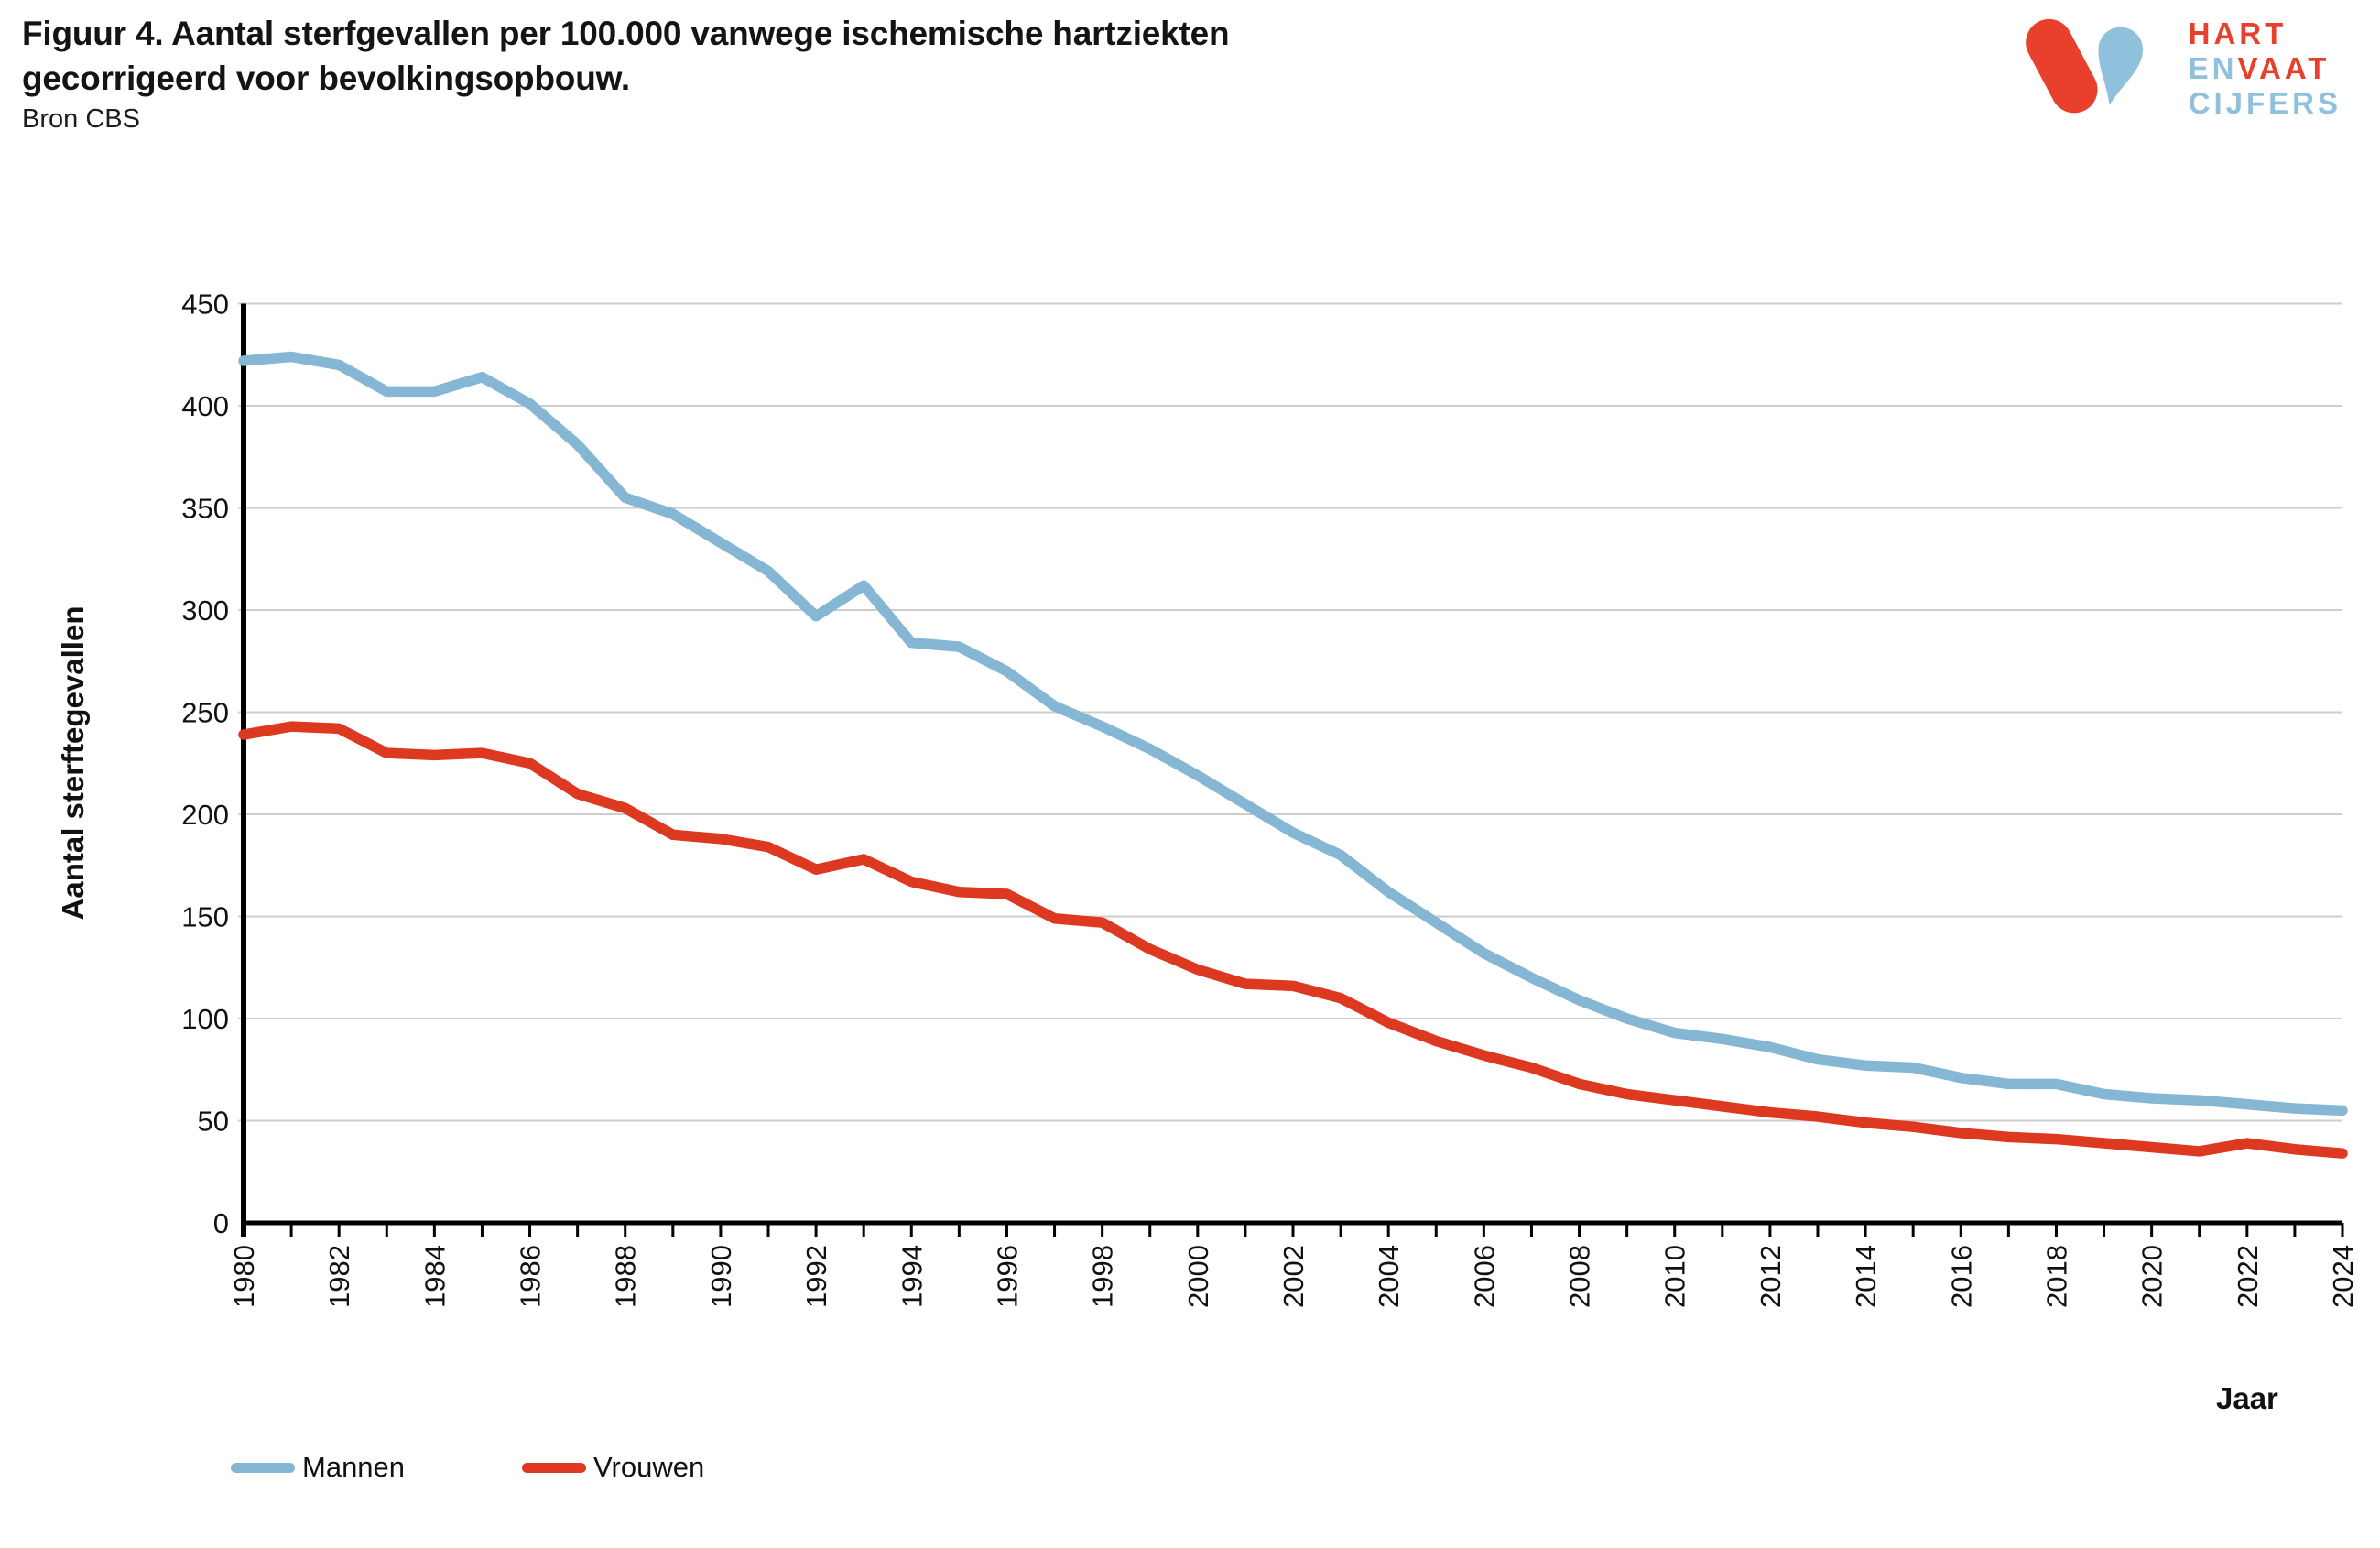 The height and width of the screenshot is (1548, 2380). I want to click on x-tick-label: 2018, so click(2056, 1276).